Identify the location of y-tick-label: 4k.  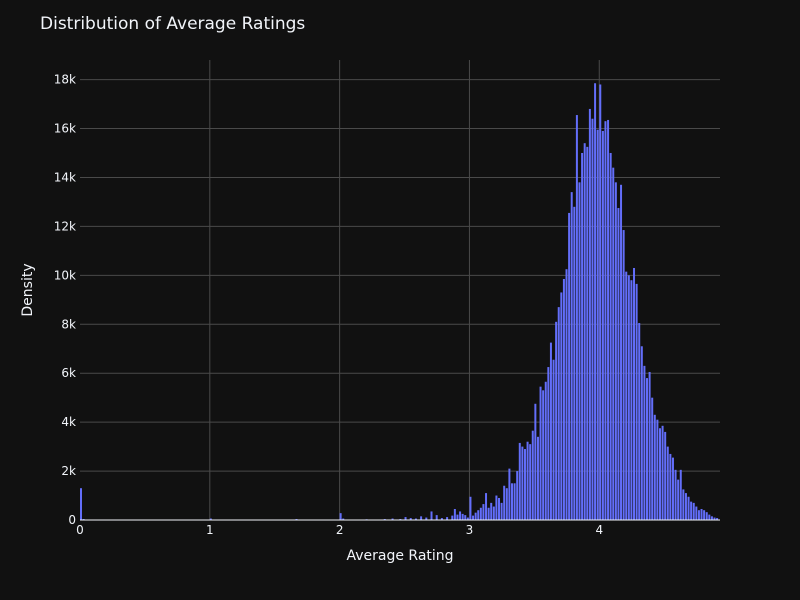
(68, 422).